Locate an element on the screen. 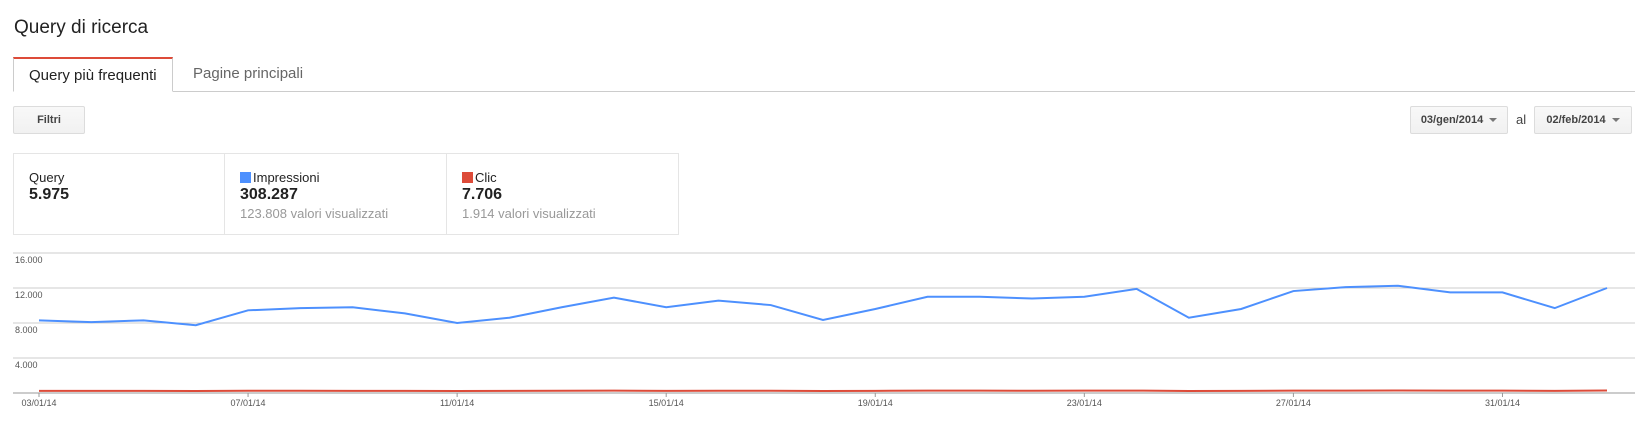 Image resolution: width=1651 pixels, height=435 pixels. filter-button: Filtri is located at coordinates (49, 120).